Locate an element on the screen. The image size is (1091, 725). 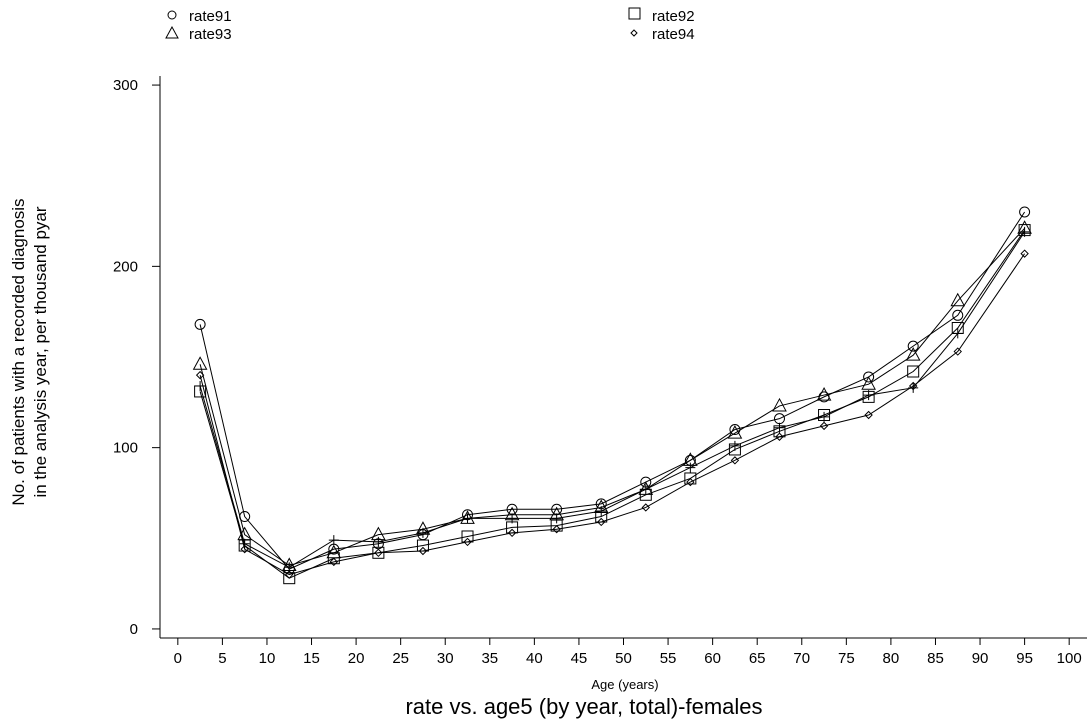
x-tick-label: 50 is located at coordinates (623, 658).